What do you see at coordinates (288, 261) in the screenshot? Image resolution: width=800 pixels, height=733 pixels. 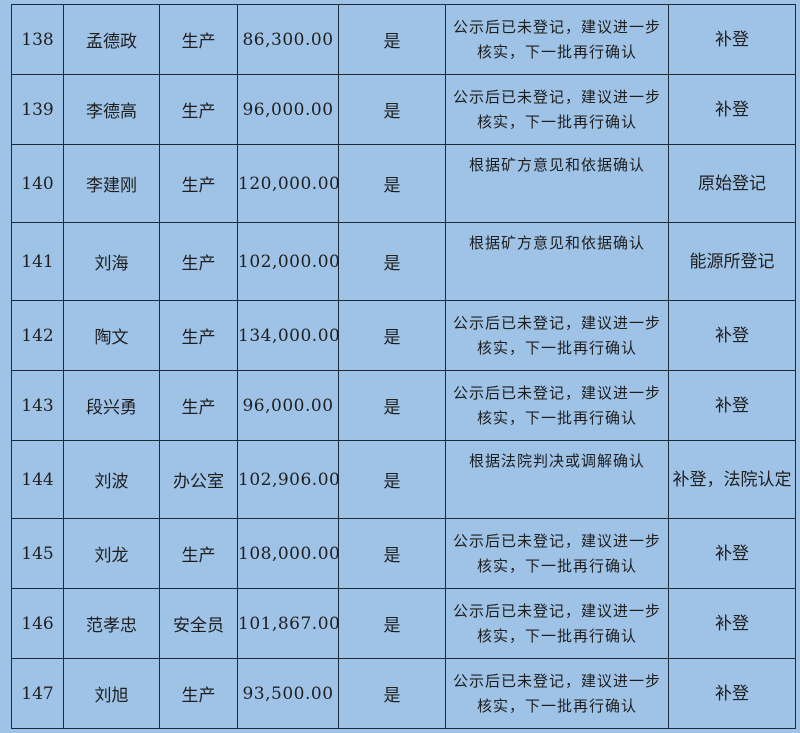 I see `amount-cell: 102,000.00` at bounding box center [288, 261].